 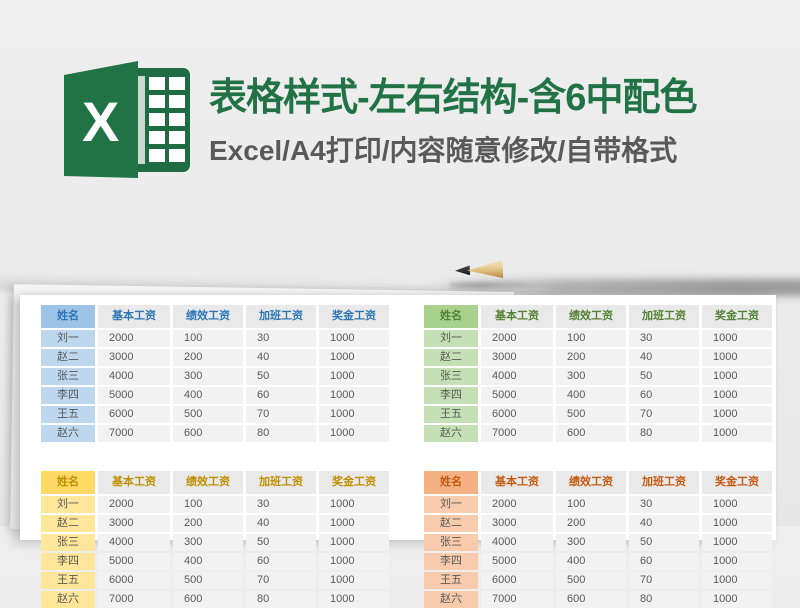 What do you see at coordinates (443, 150) in the screenshot?
I see `page-subtitle: Excel/A4打印/内容随意修改/自带格式` at bounding box center [443, 150].